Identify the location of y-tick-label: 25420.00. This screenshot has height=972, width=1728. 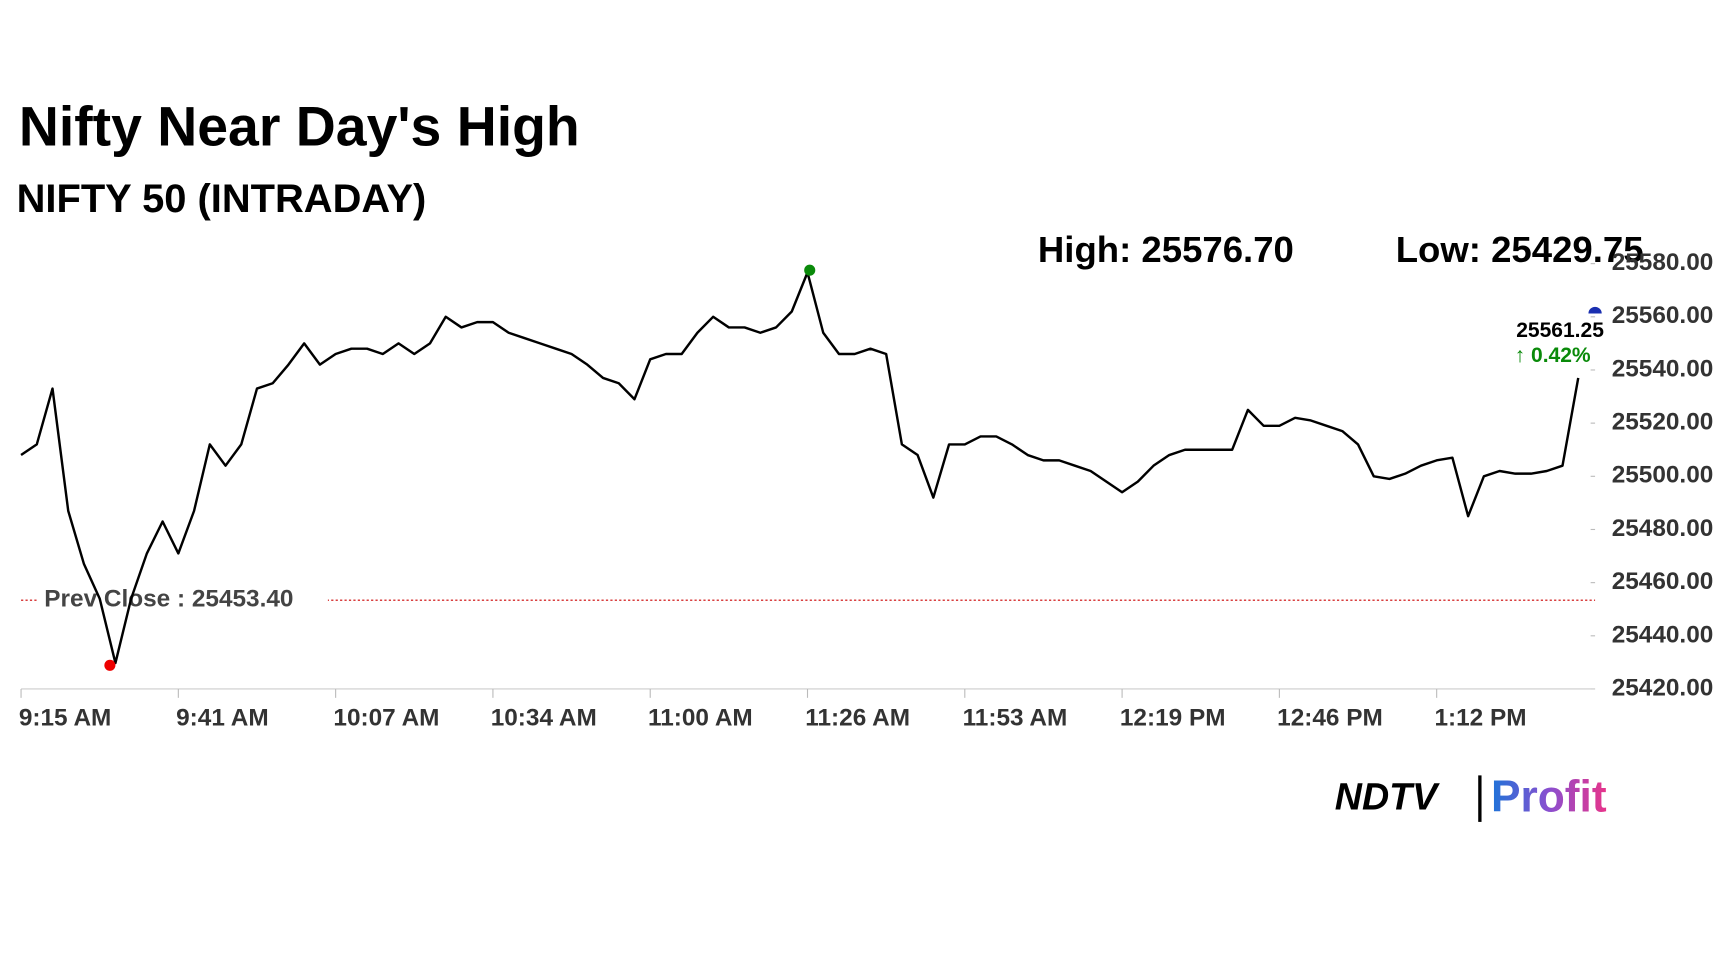
(1663, 687).